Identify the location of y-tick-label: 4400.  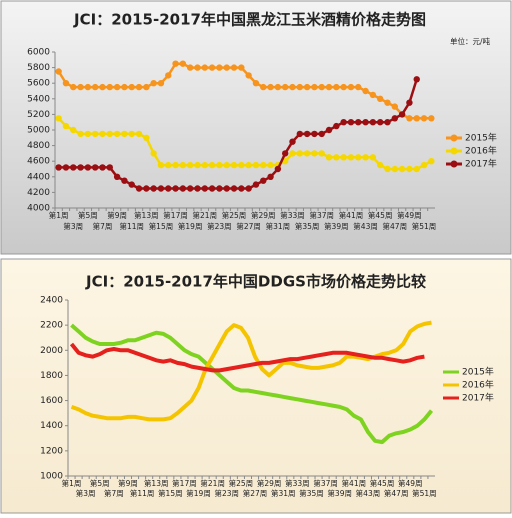
(38, 177).